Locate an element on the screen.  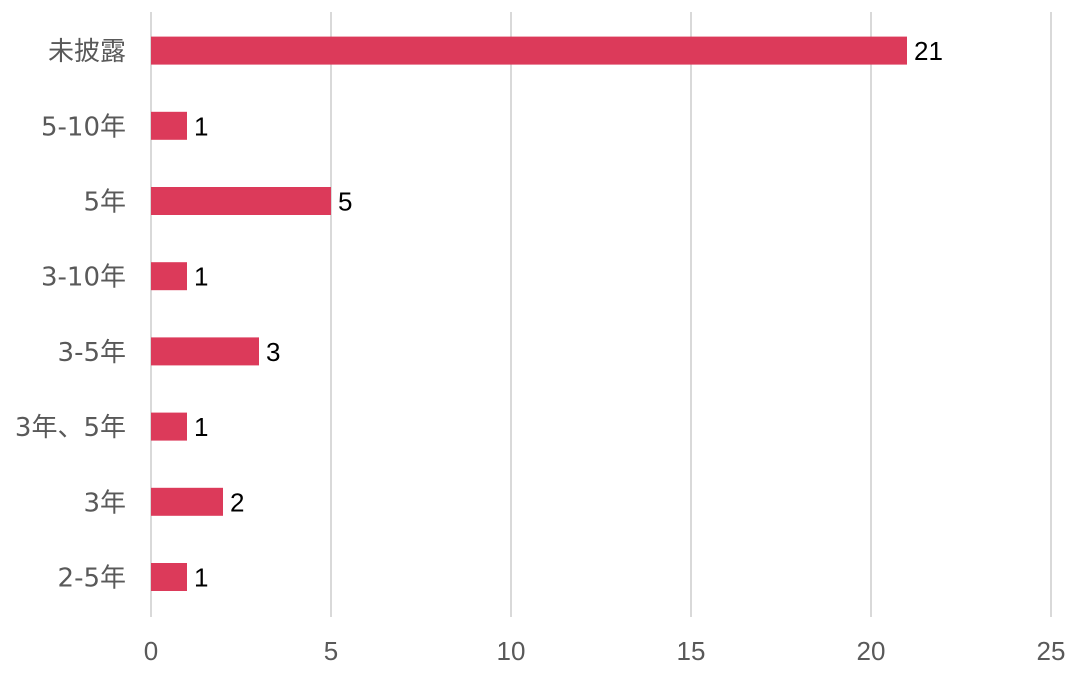
category-label: 5-10年 is located at coordinates (83, 127).